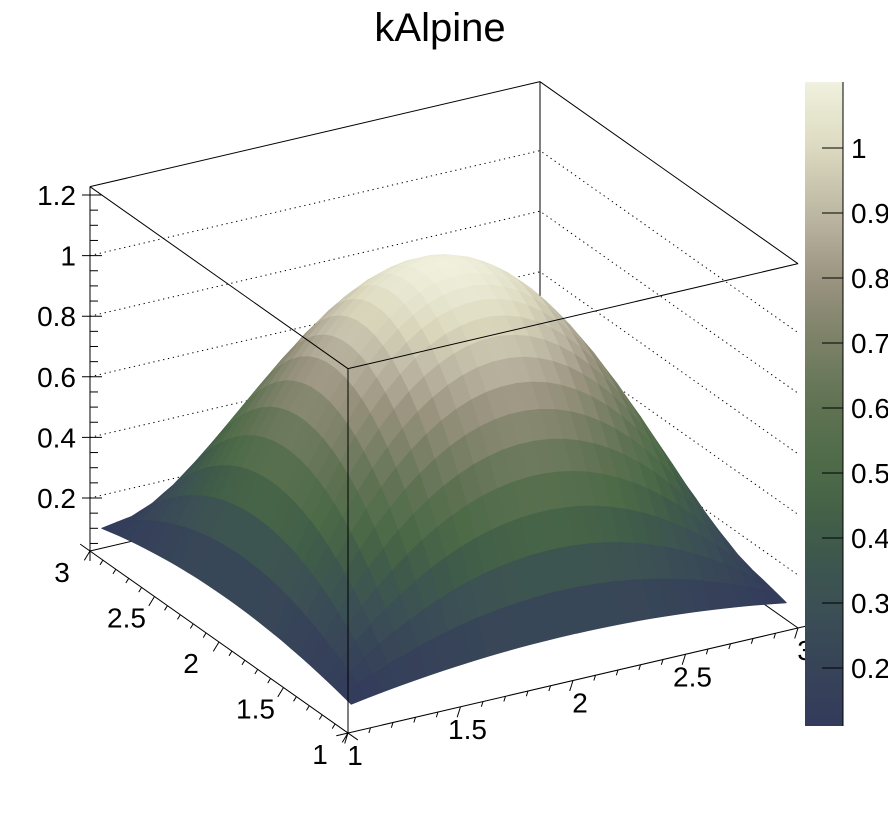  I want to click on z-axis-tick-label: 1, so click(68, 256).